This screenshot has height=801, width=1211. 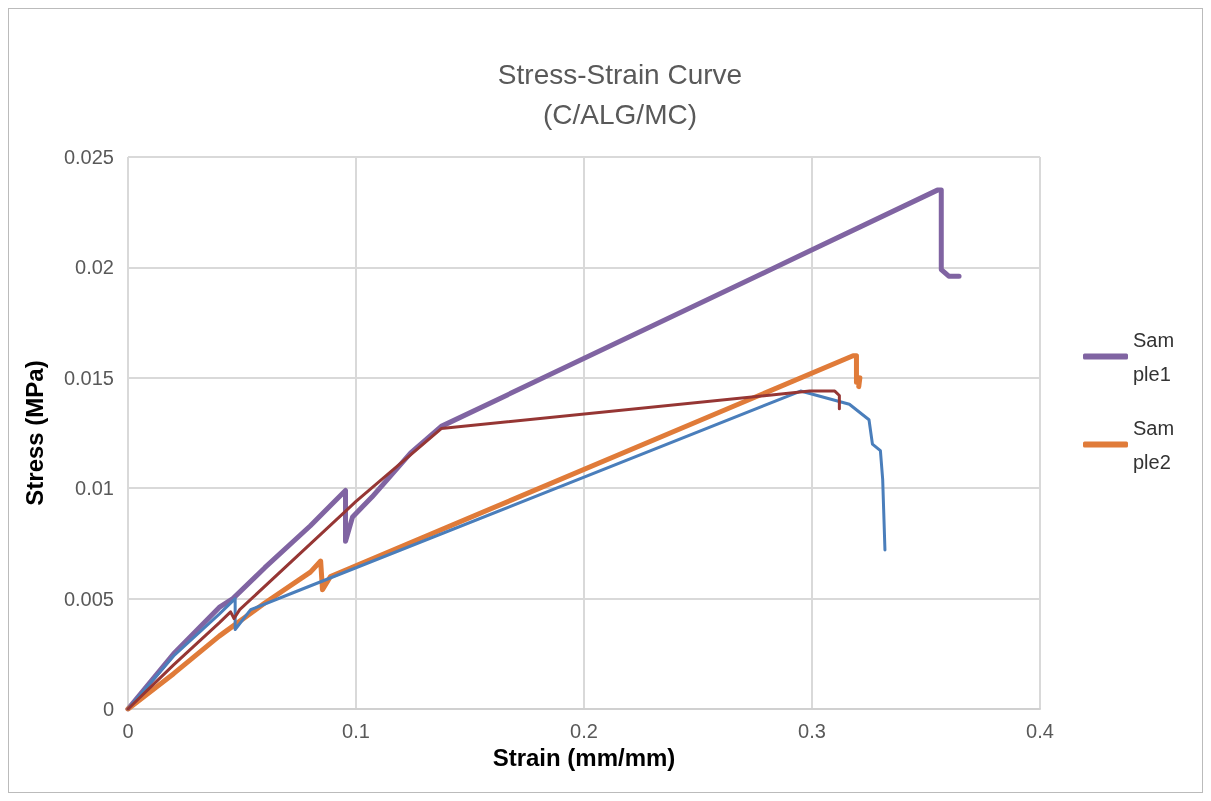 What do you see at coordinates (88, 377) in the screenshot?
I see `y-tick-label: 0.015` at bounding box center [88, 377].